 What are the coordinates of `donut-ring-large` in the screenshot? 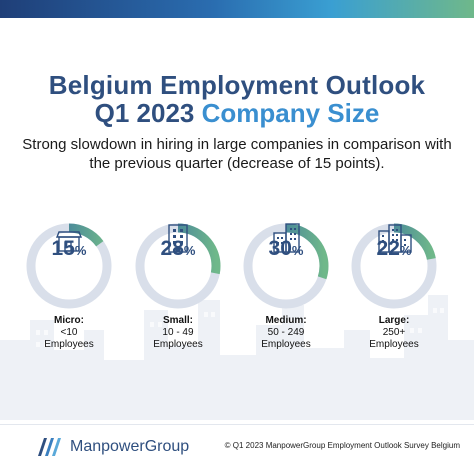 It's located at (394, 266).